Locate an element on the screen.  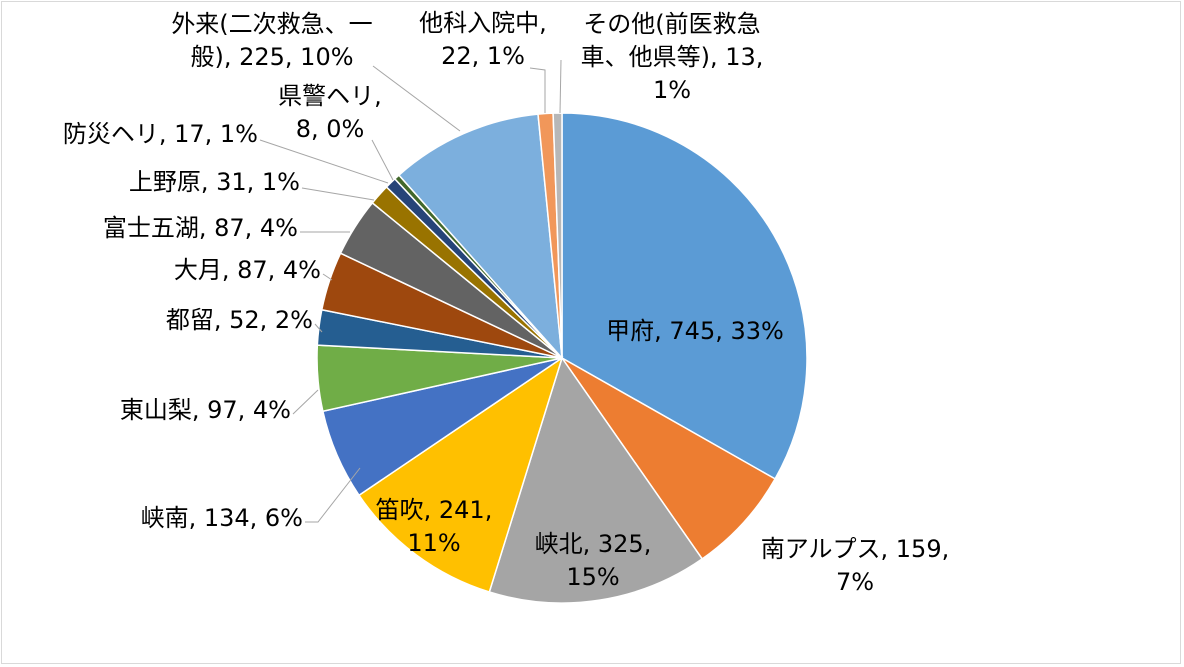
data-label: 大月, 87, 4% is located at coordinates (247, 270).